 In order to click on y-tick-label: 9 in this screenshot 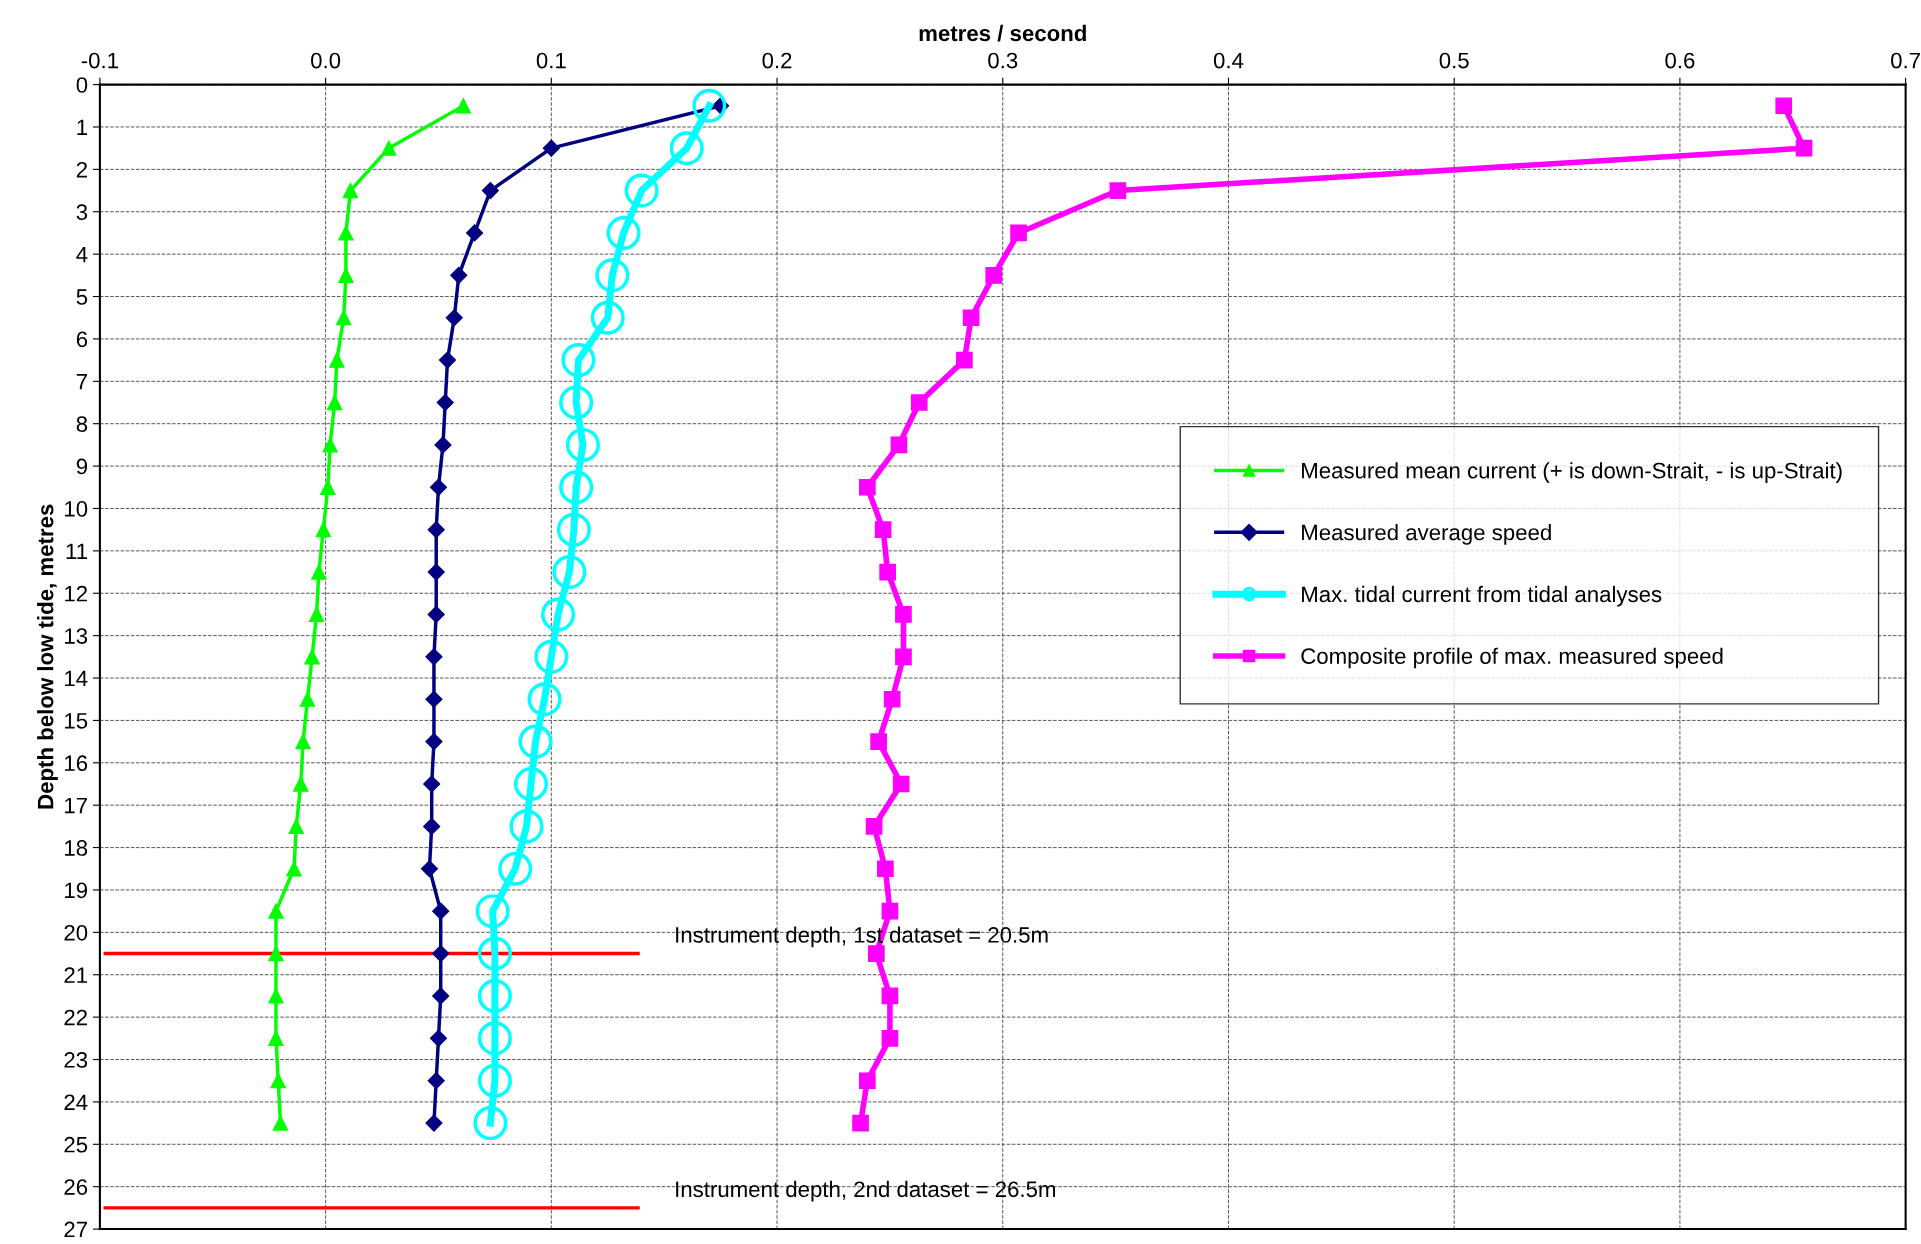, I will do `click(82, 466)`.